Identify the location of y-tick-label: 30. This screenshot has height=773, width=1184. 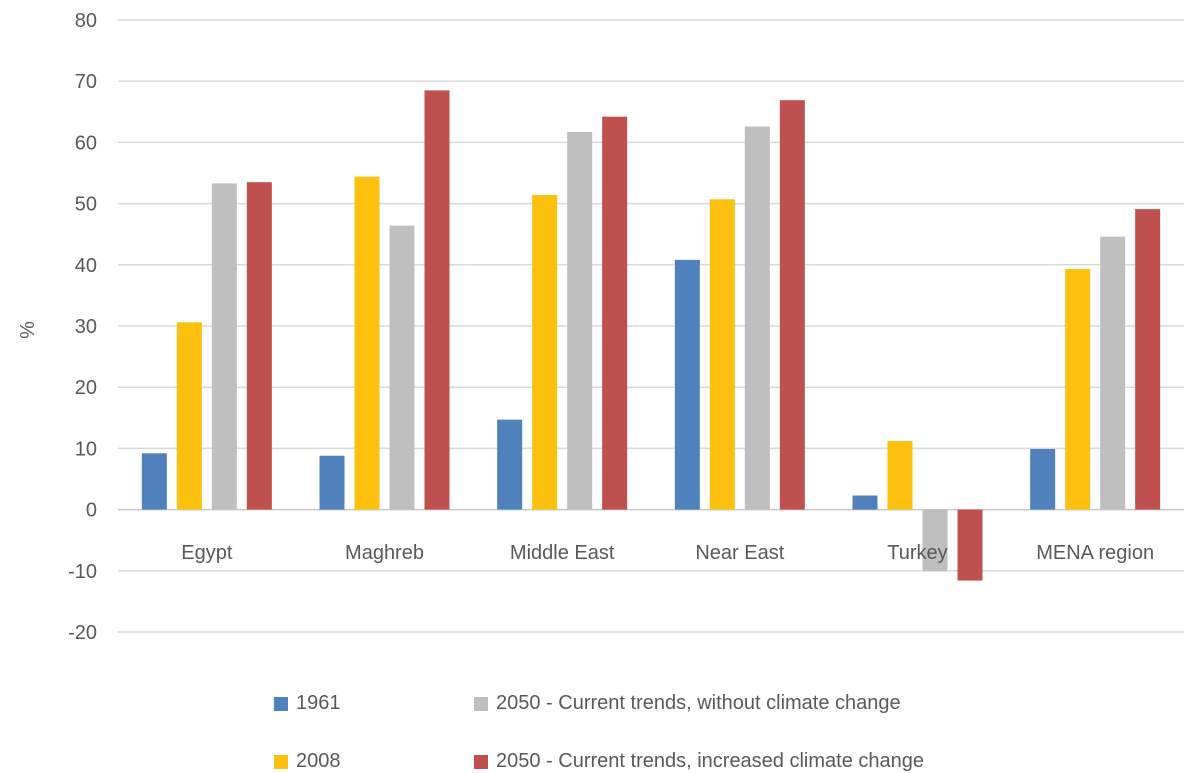
(86, 327).